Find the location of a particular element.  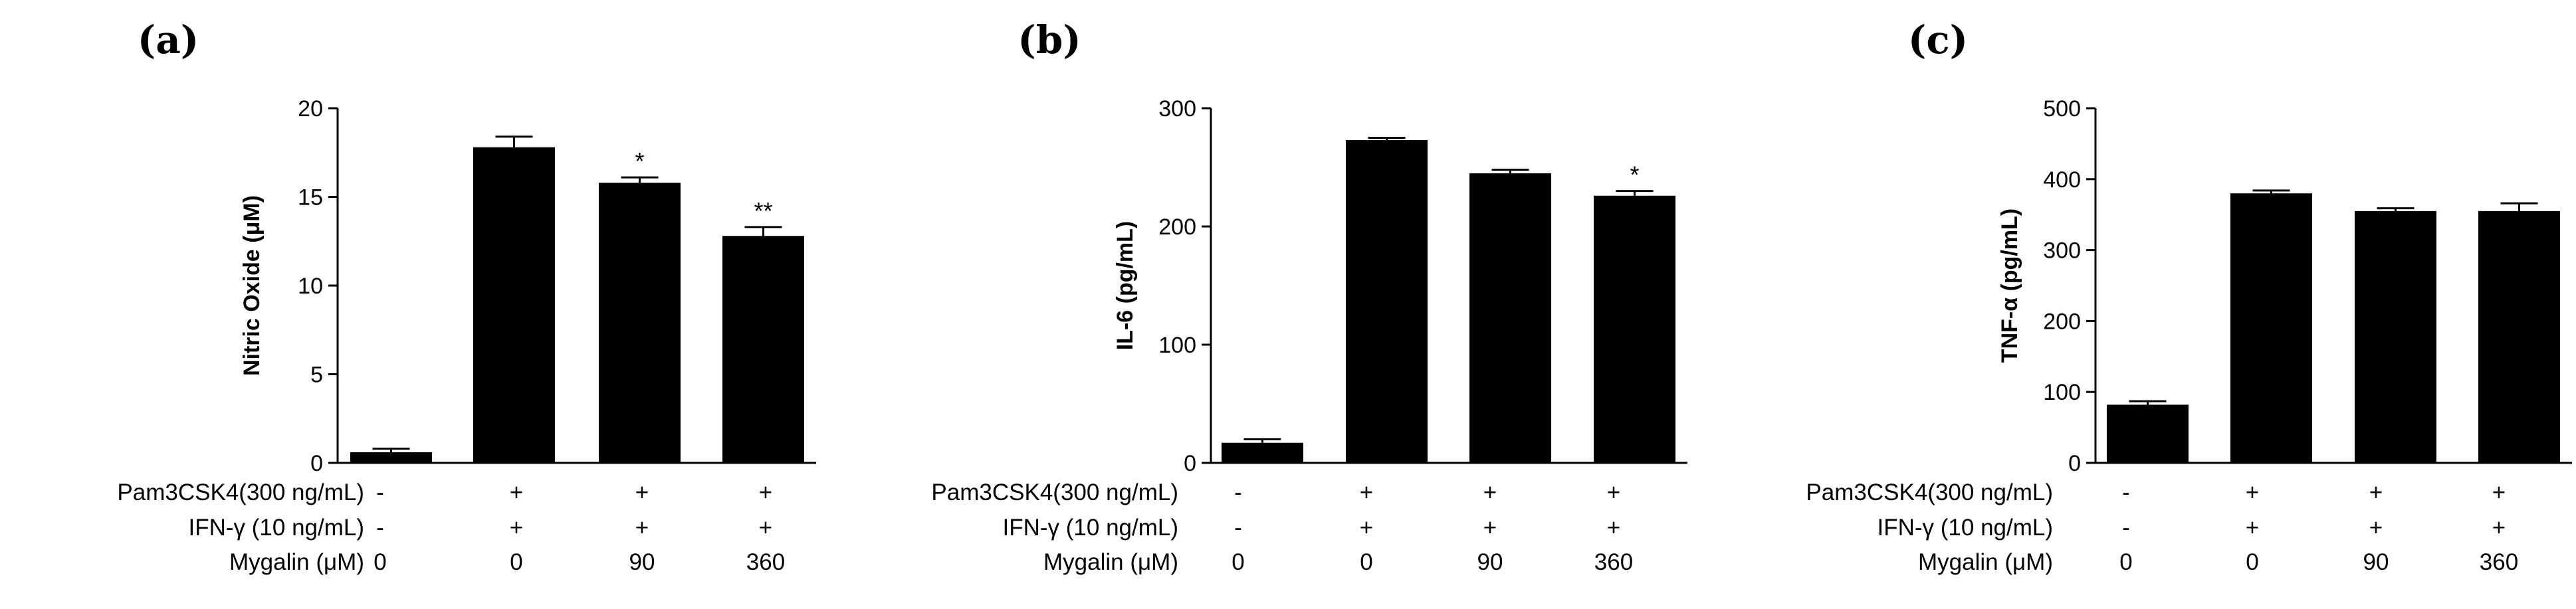

panel-label: (c) is located at coordinates (1938, 39).